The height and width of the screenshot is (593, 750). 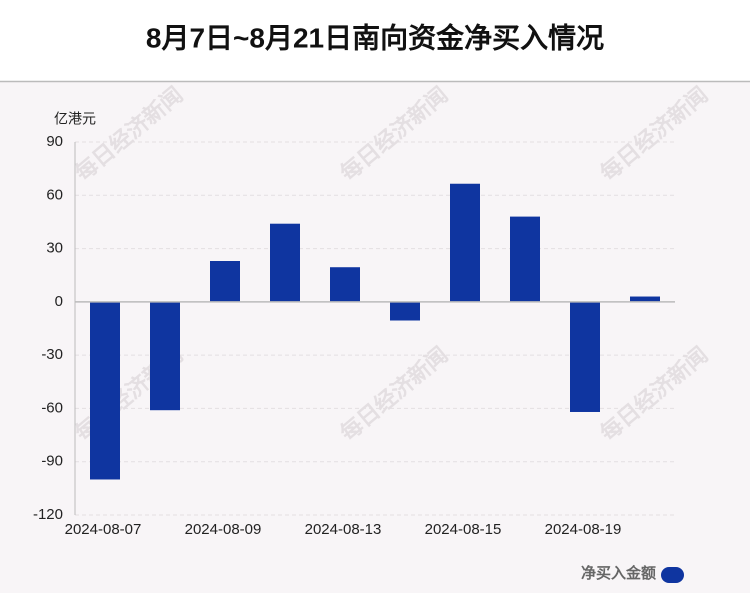 I want to click on legend-label: 净买入金额, so click(x=618, y=573).